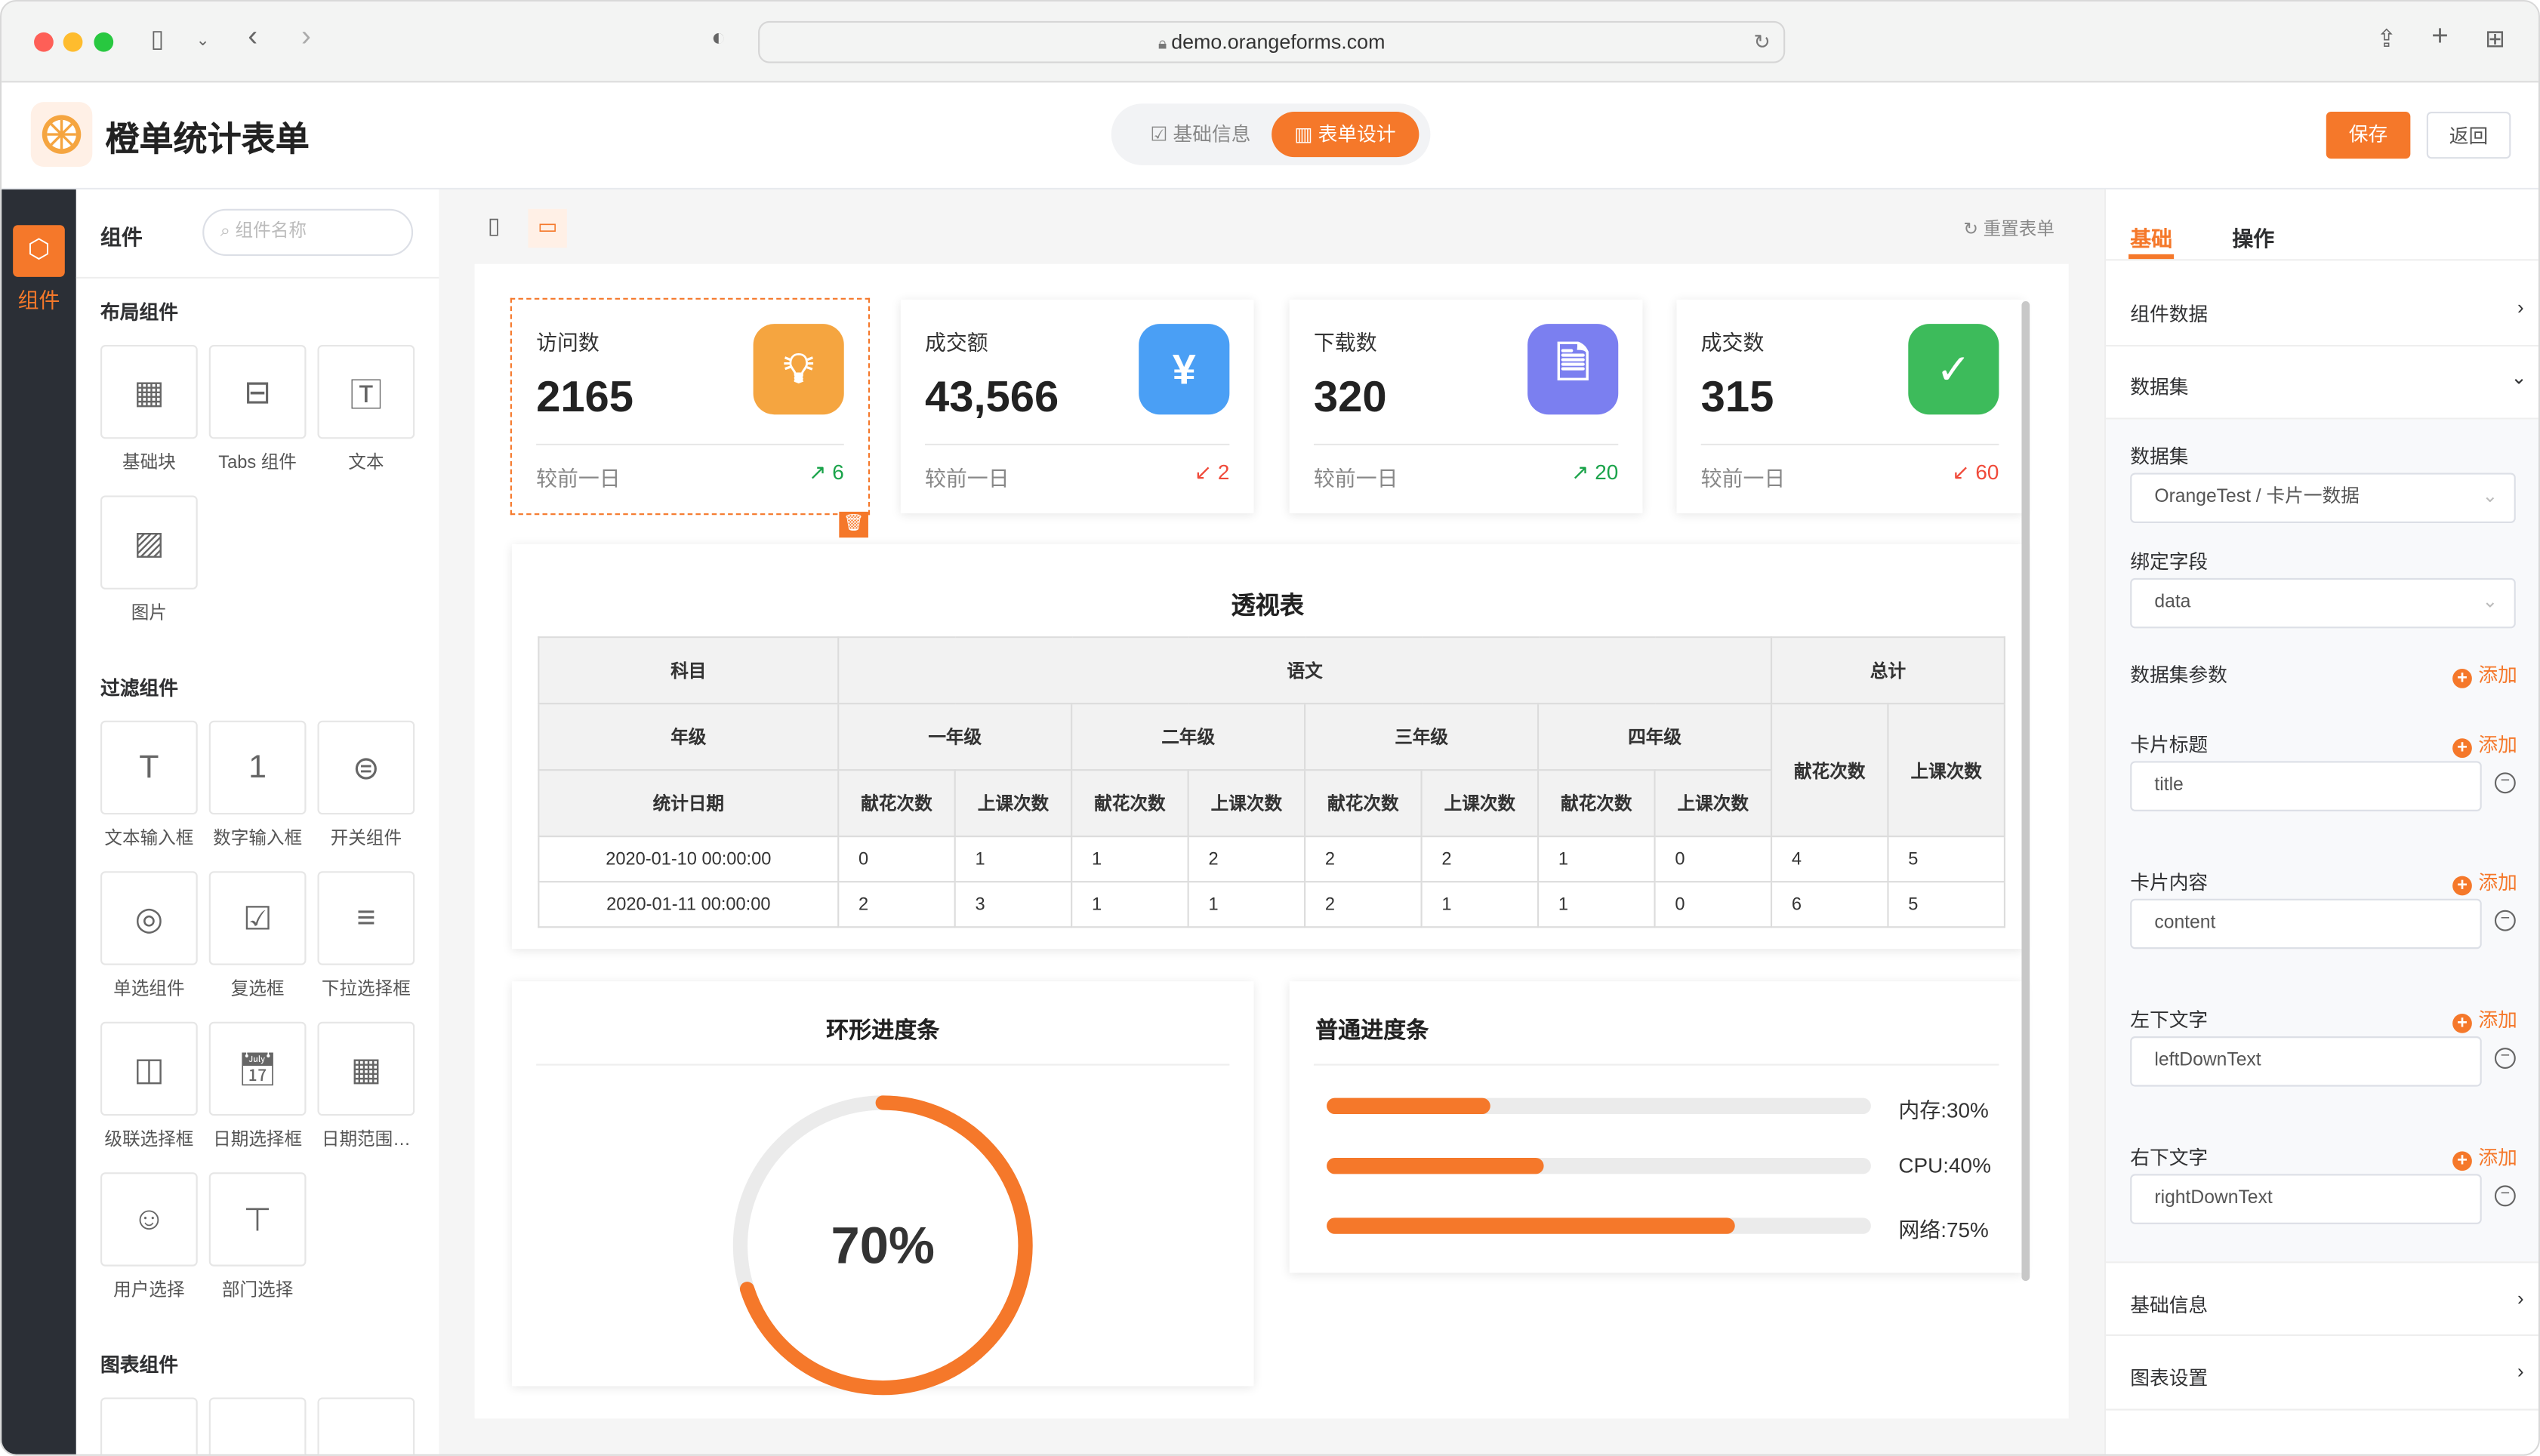 The height and width of the screenshot is (1456, 2540). What do you see at coordinates (149, 839) in the screenshot?
I see `component-label: 文本输入框` at bounding box center [149, 839].